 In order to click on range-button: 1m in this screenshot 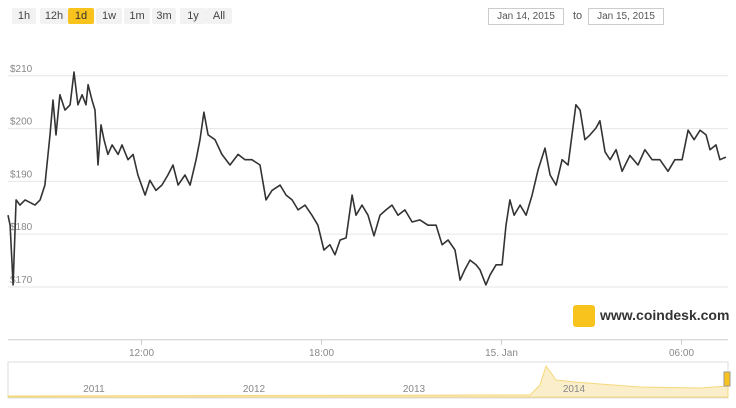, I will do `click(137, 16)`.